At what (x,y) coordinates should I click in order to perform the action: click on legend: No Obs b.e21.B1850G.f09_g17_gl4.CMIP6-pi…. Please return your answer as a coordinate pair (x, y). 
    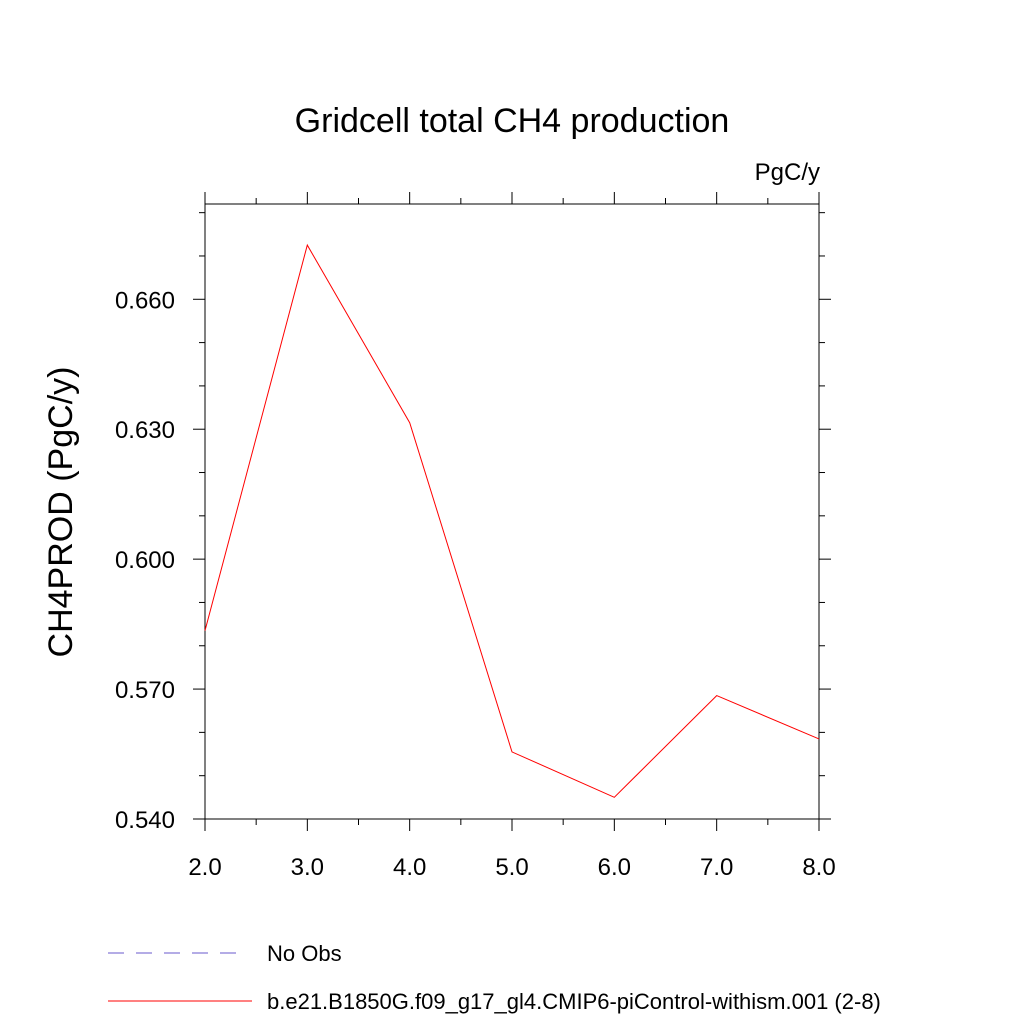
    Looking at the image, I should click on (494, 977).